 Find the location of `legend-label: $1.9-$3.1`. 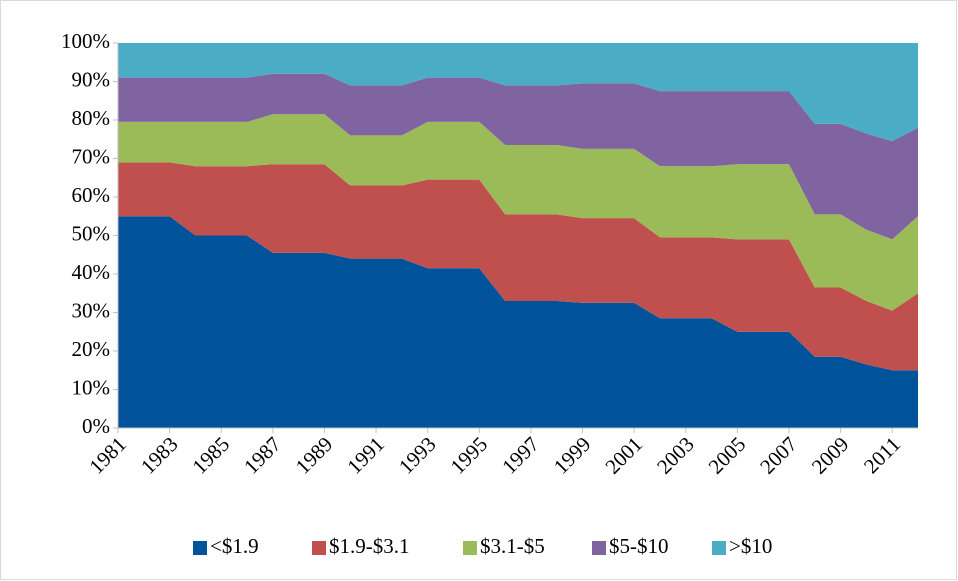

legend-label: $1.9-$3.1 is located at coordinates (369, 546).